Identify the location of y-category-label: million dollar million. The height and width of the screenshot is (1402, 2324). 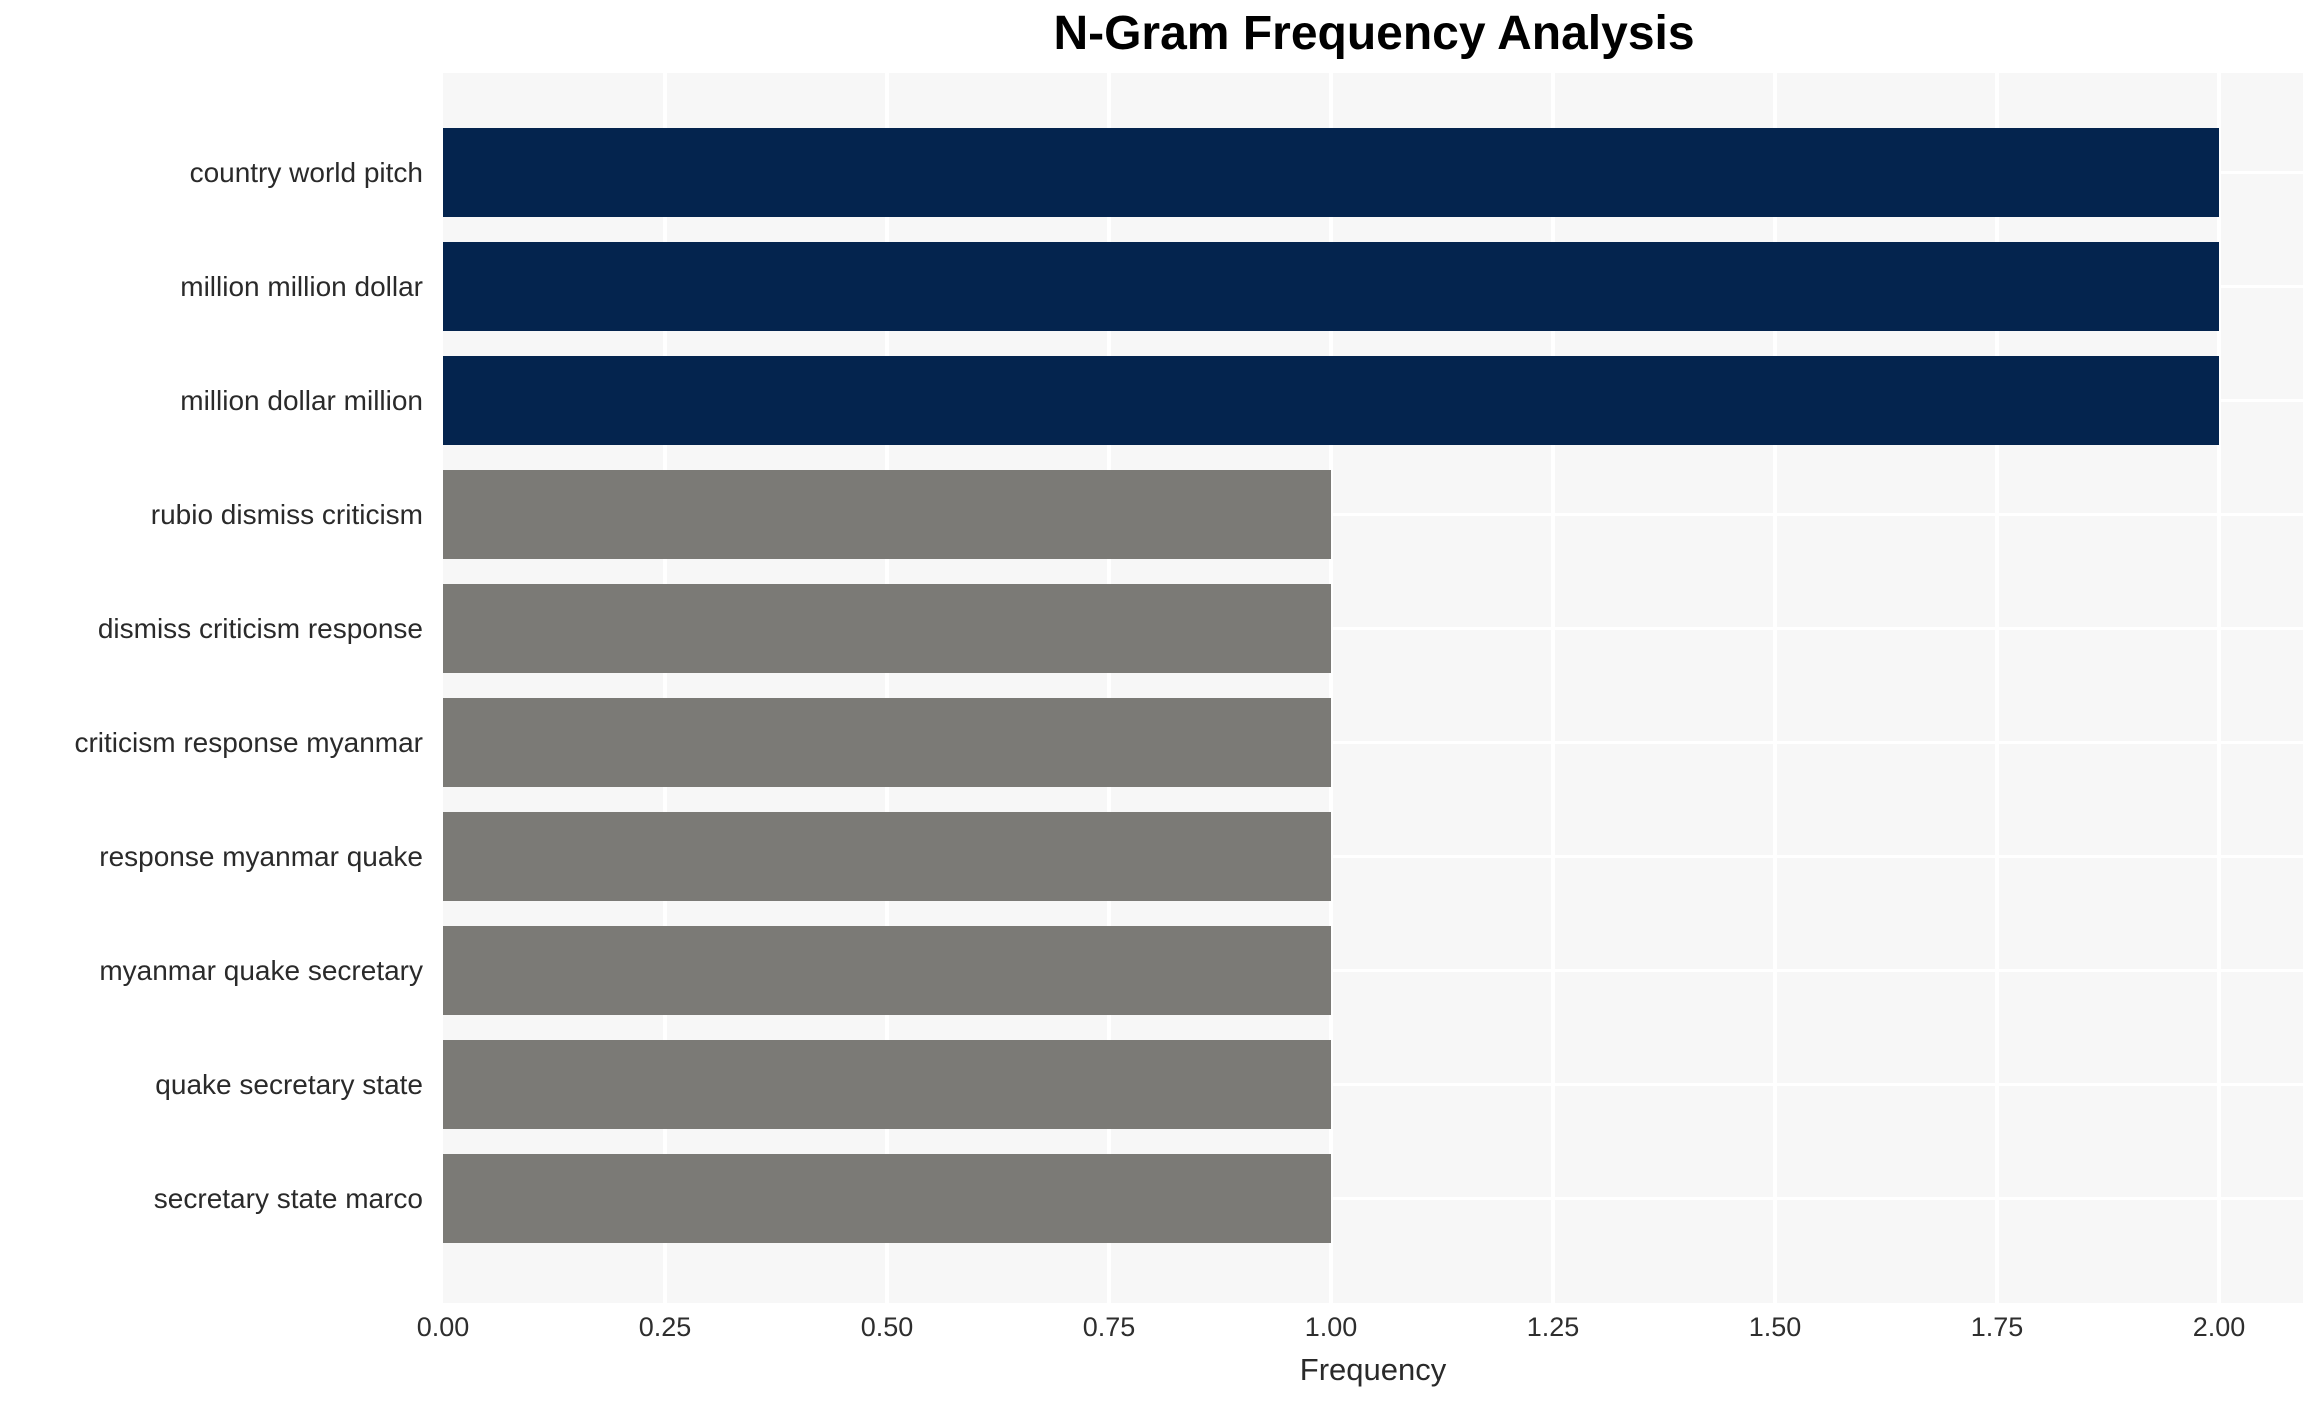
(301, 400).